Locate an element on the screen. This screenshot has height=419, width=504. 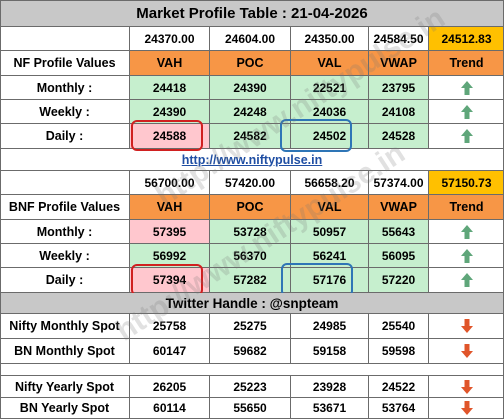
bnf-row-daily-label: Daily : is located at coordinates (65, 280).